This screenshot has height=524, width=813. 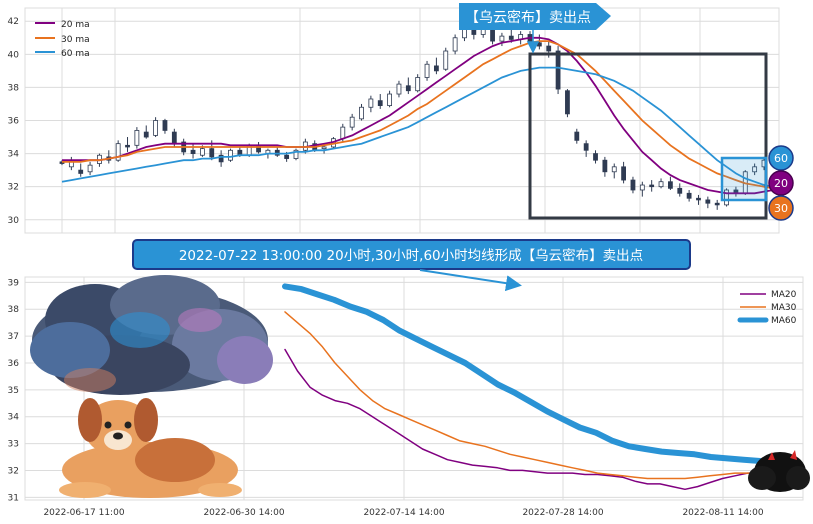 What do you see at coordinates (784, 308) in the screenshot?
I see `legend-label-ma30: MA30` at bounding box center [784, 308].